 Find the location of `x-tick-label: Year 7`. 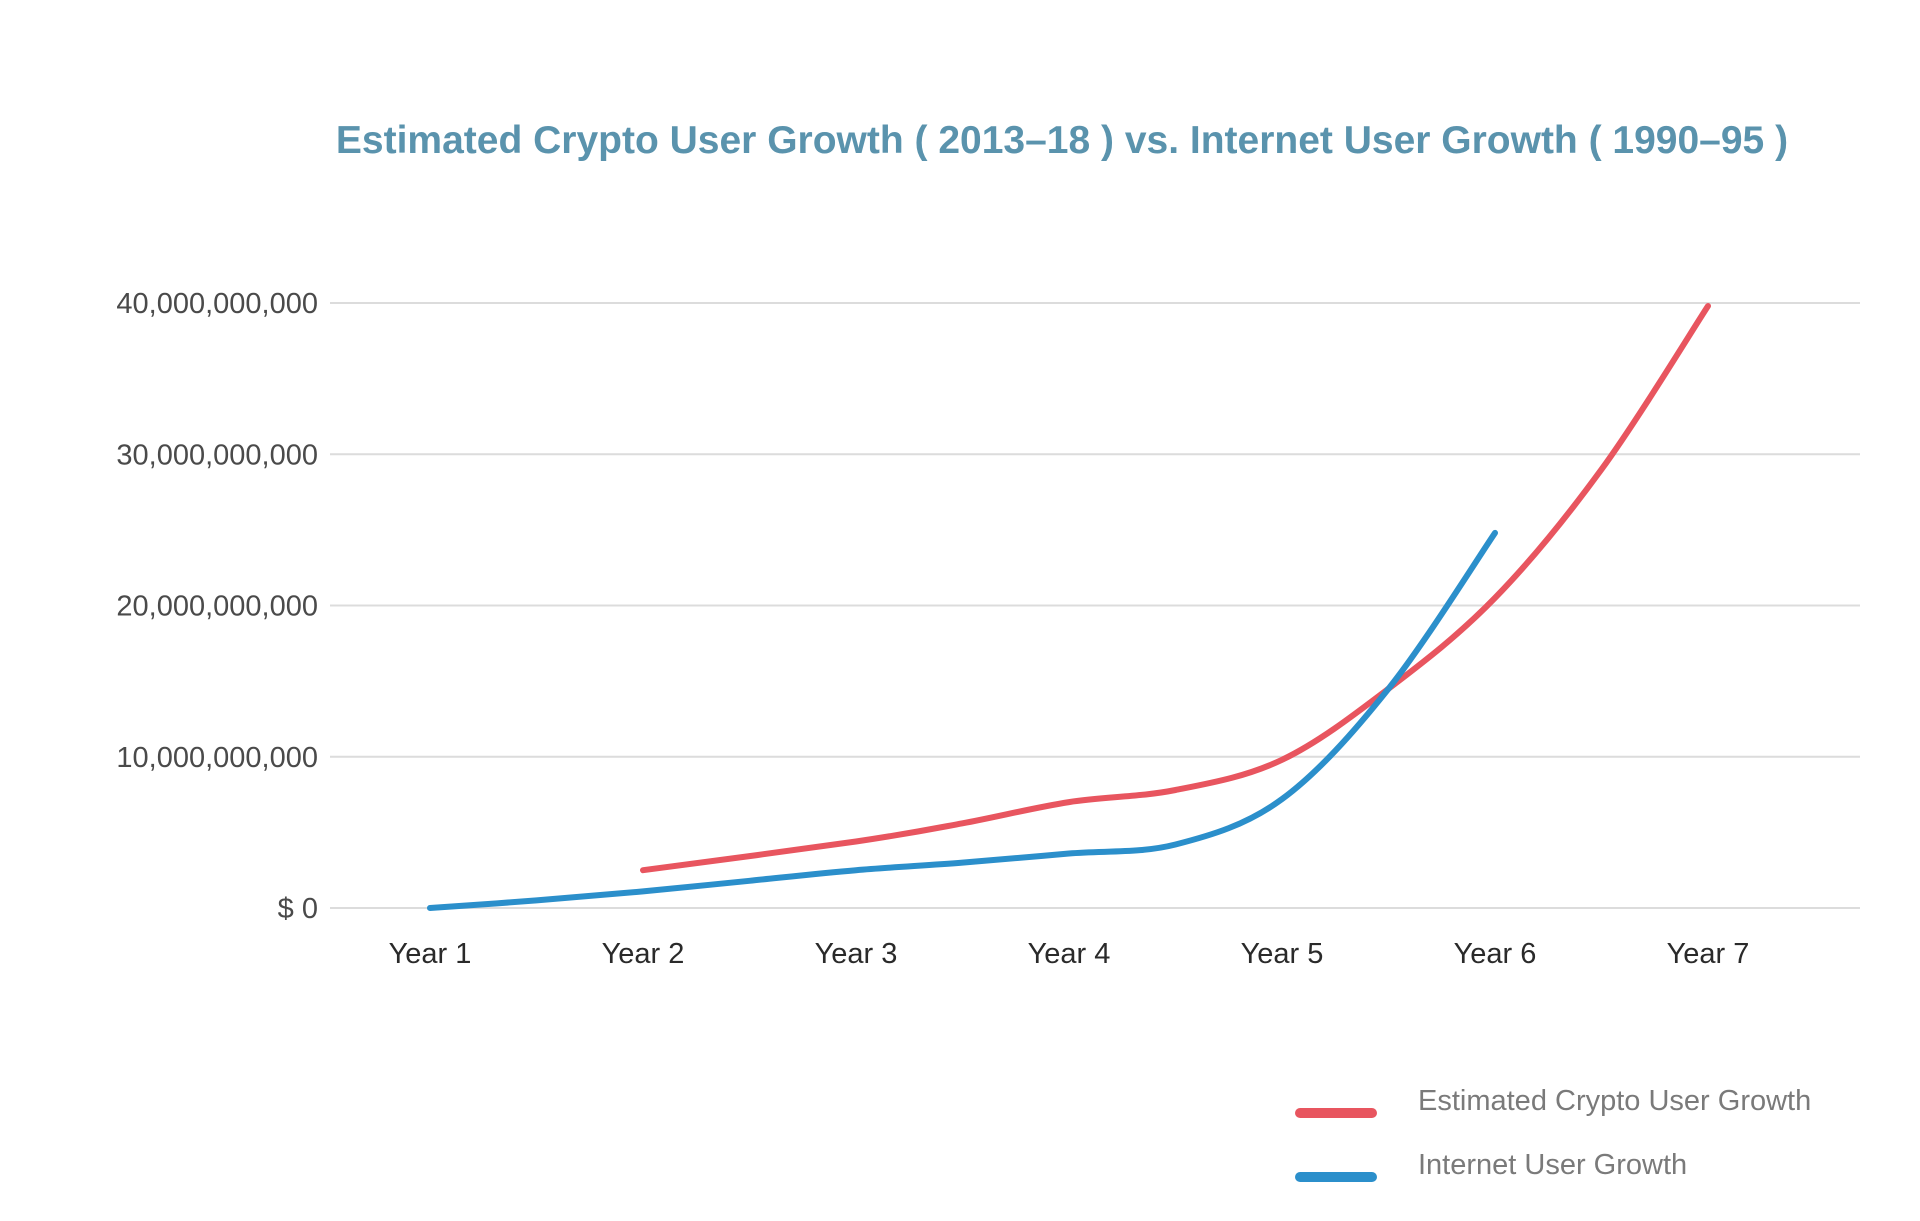

x-tick-label: Year 7 is located at coordinates (1708, 954).